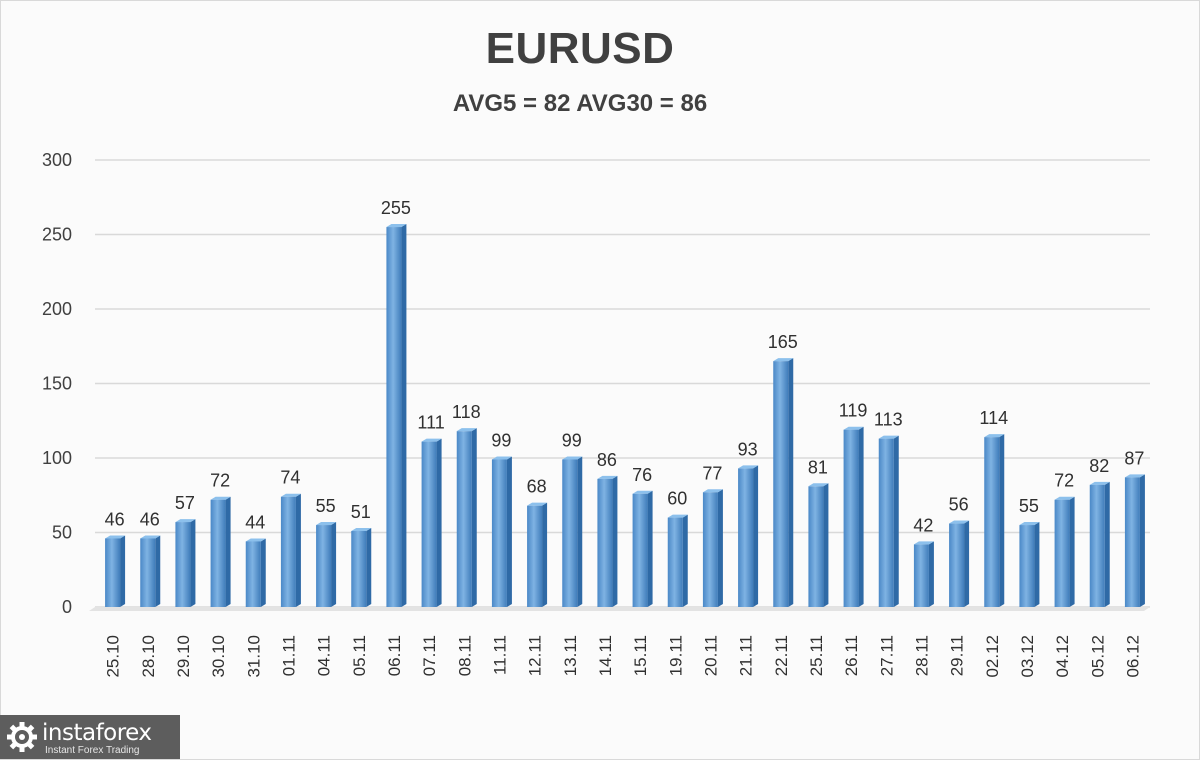  What do you see at coordinates (326, 506) in the screenshot?
I see `data-label: 55` at bounding box center [326, 506].